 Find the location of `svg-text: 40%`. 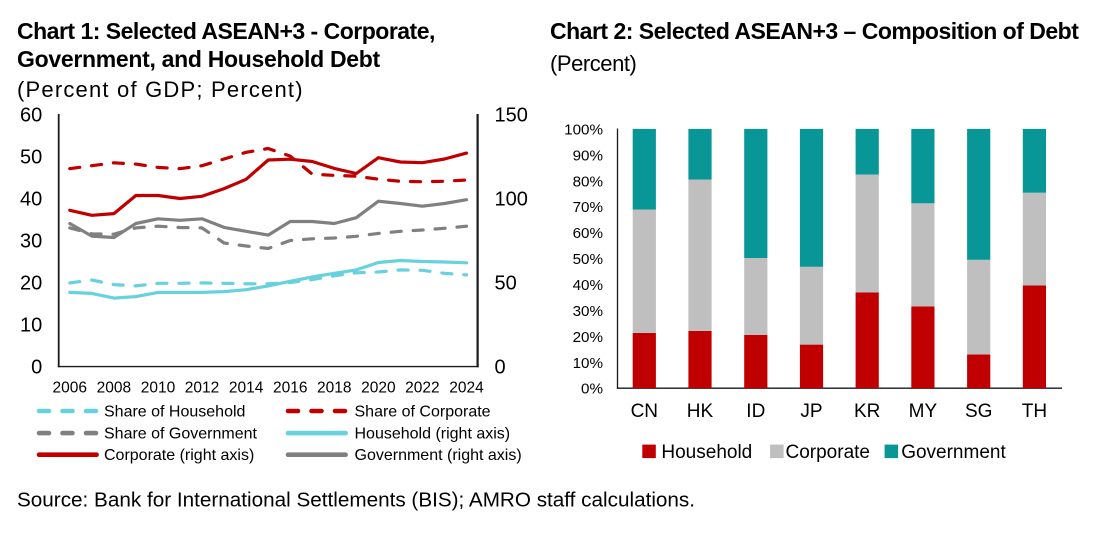

svg-text: 40% is located at coordinates (588, 285).